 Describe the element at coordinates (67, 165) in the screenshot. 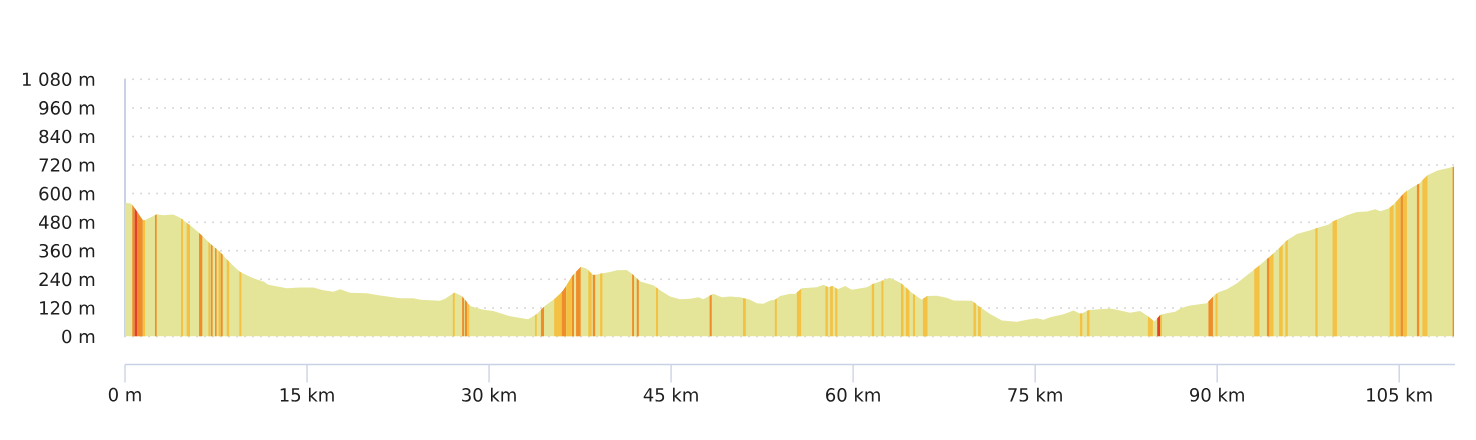

I see `y-tick-label: 720 m` at that location.